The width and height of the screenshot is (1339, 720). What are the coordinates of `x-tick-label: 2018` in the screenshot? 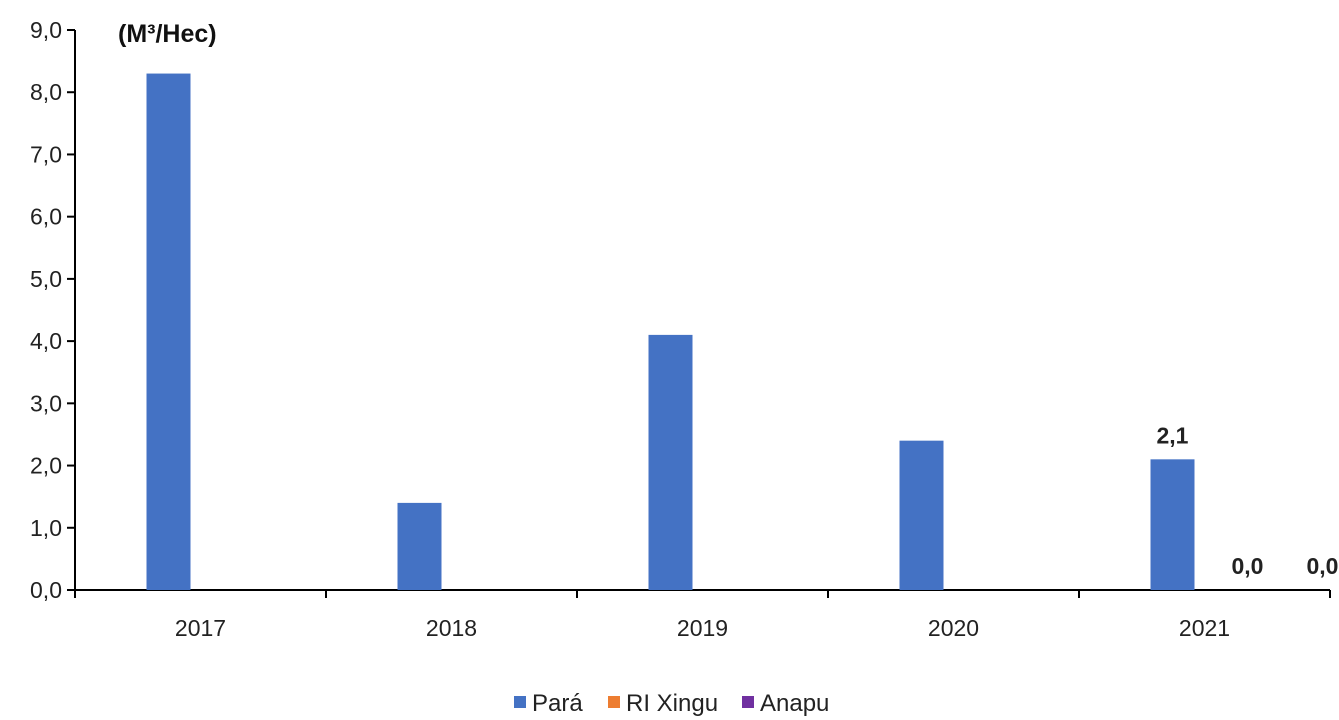 It's located at (451, 628).